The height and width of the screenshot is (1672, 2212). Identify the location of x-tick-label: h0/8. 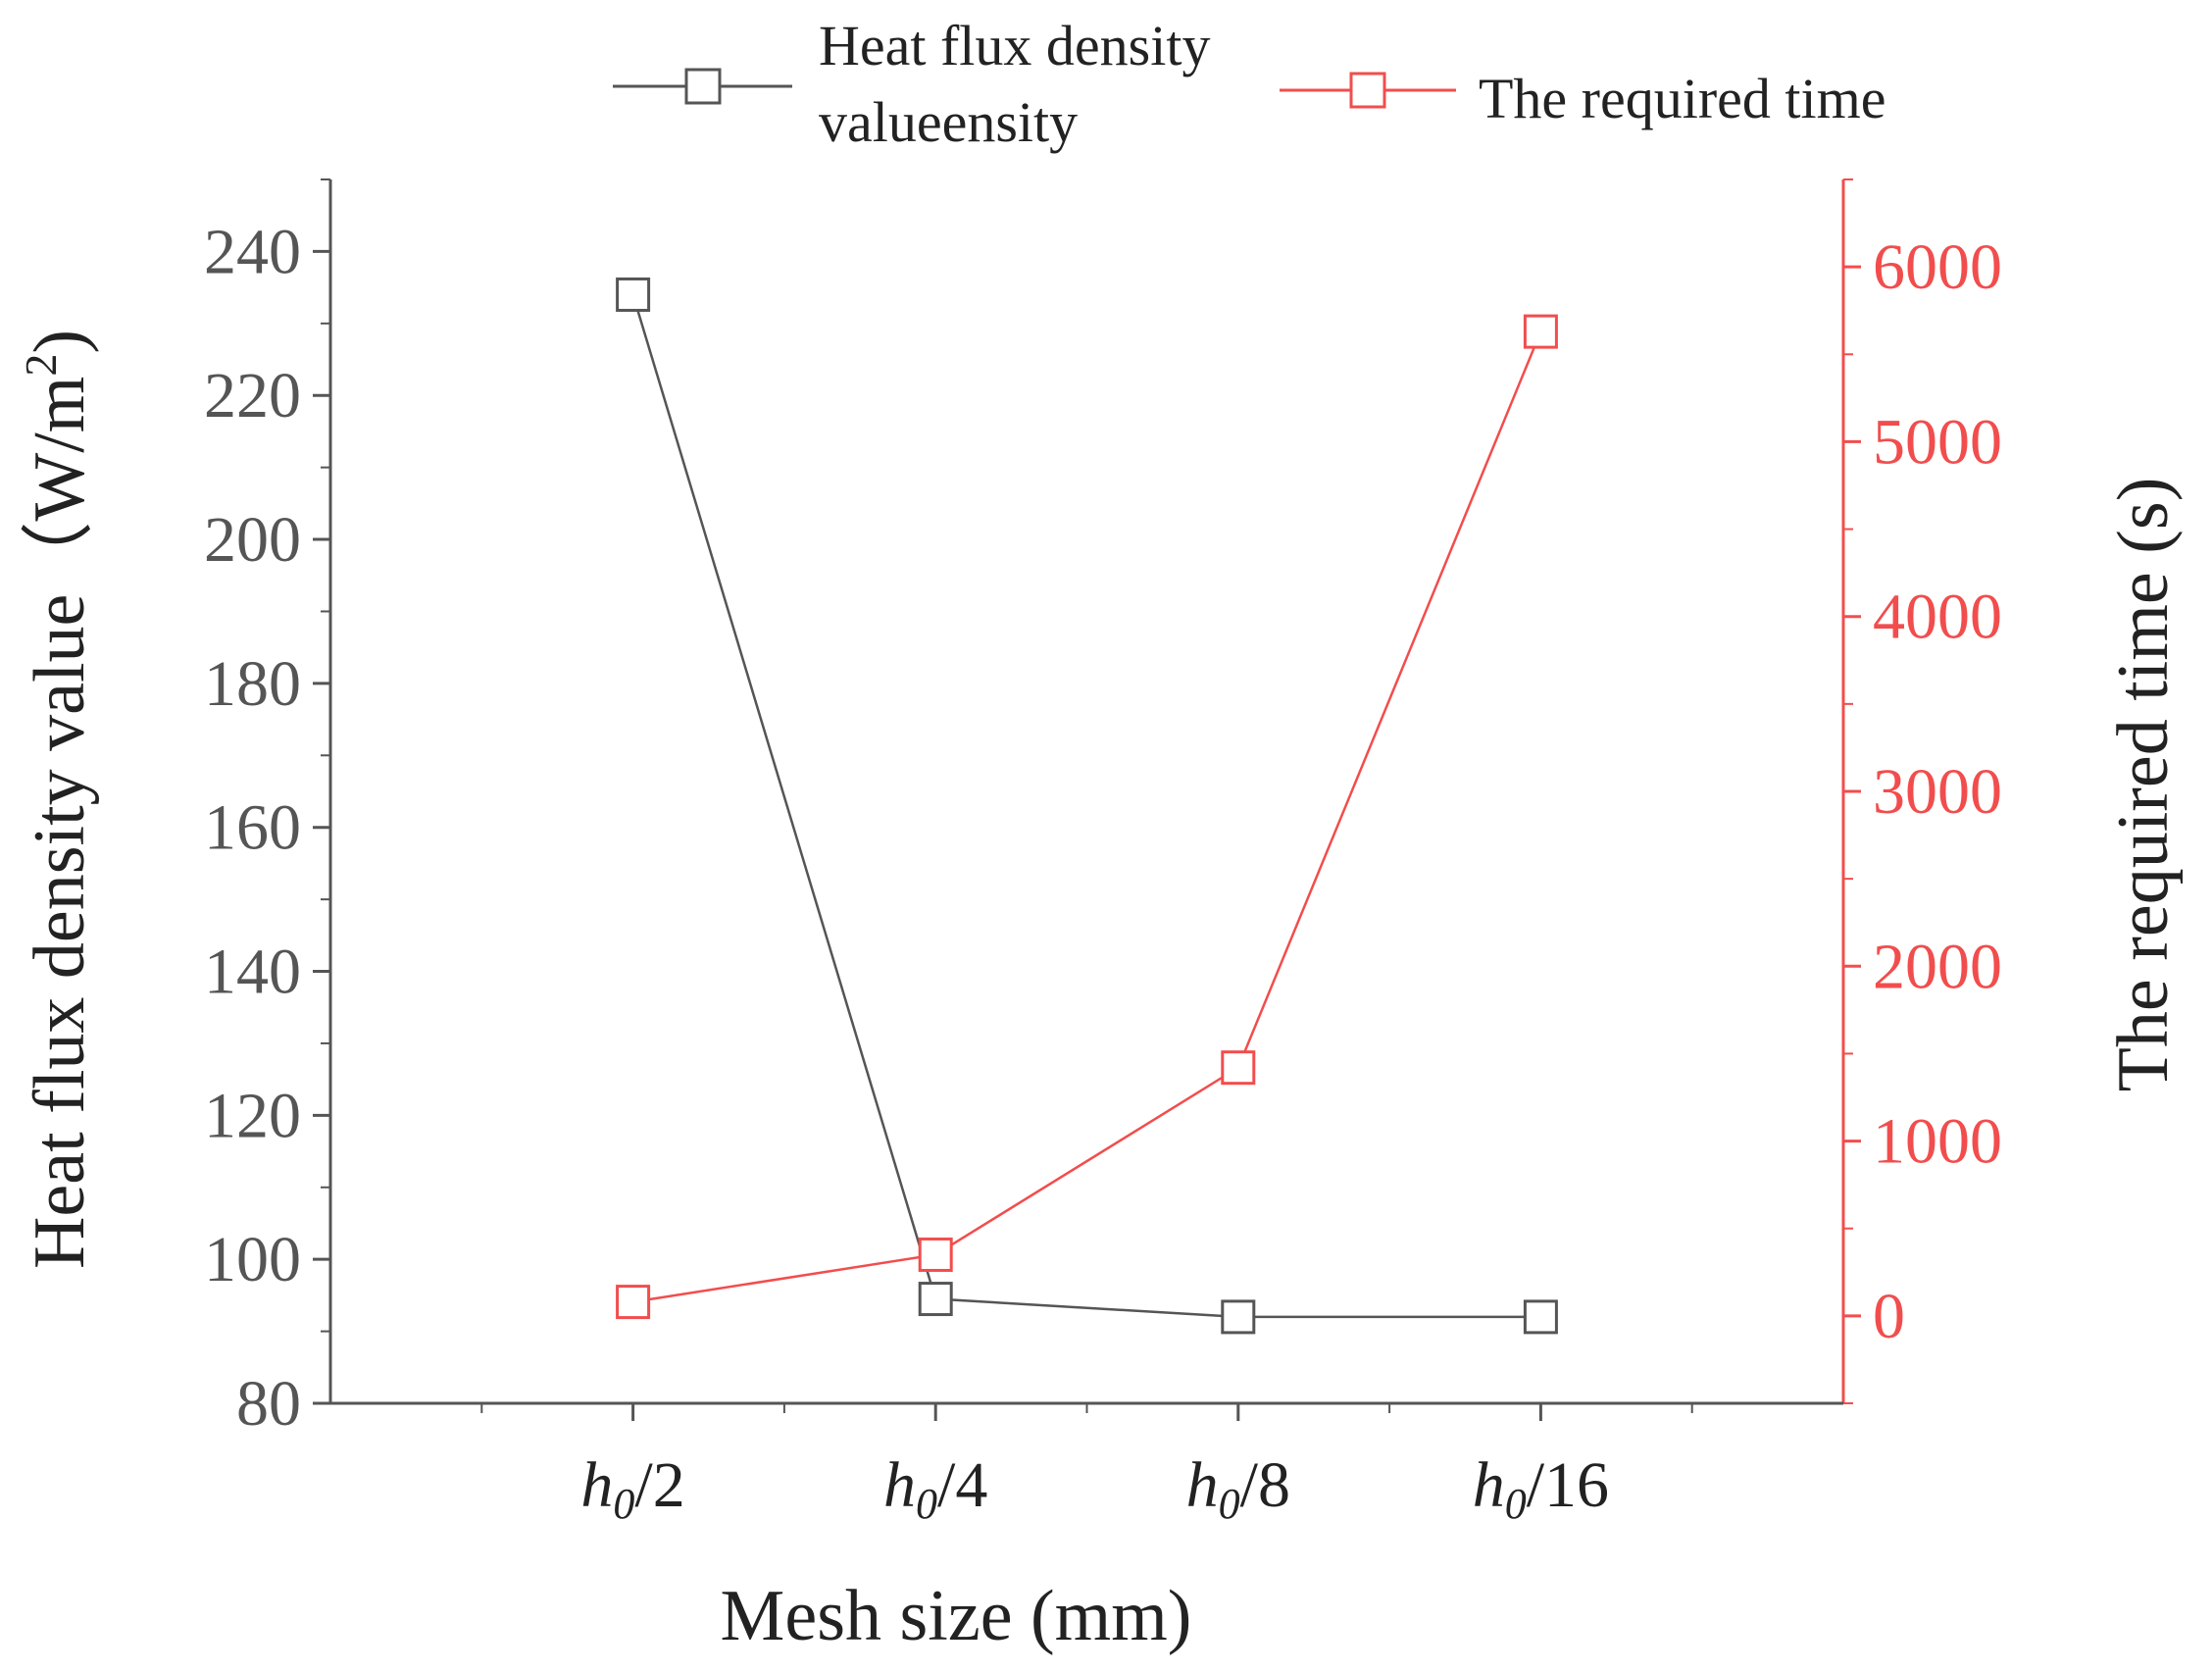
(1238, 1488).